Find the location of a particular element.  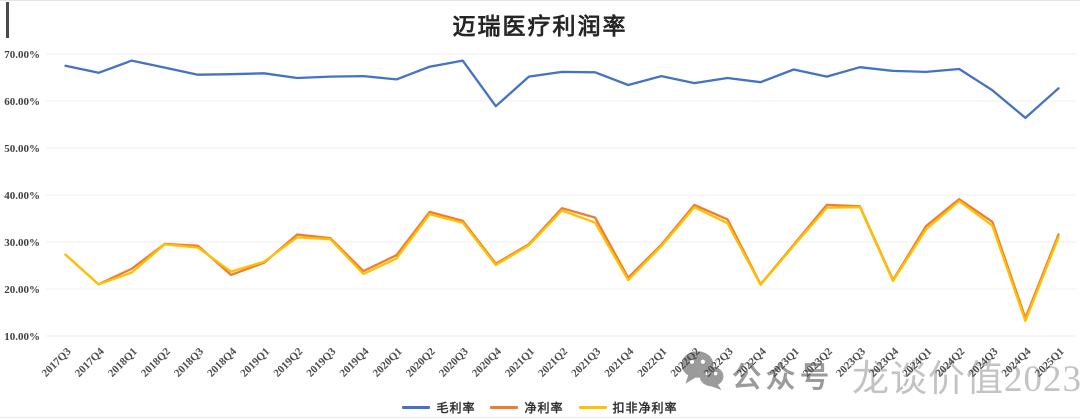

x-tick-label: 2019Q4 is located at coordinates (355, 362).